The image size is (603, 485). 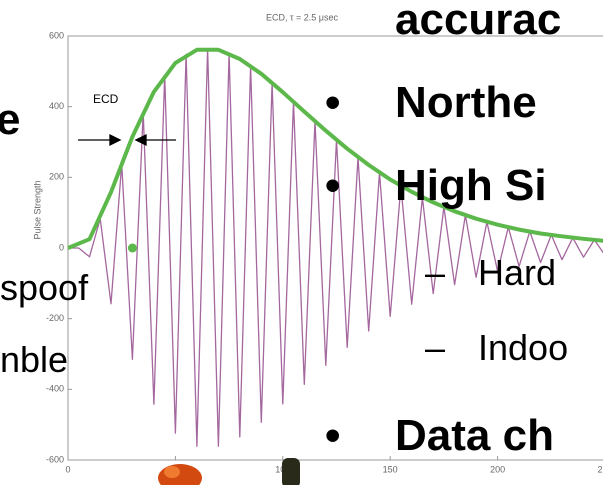 I want to click on photo-fragment, so click(x=229, y=471).